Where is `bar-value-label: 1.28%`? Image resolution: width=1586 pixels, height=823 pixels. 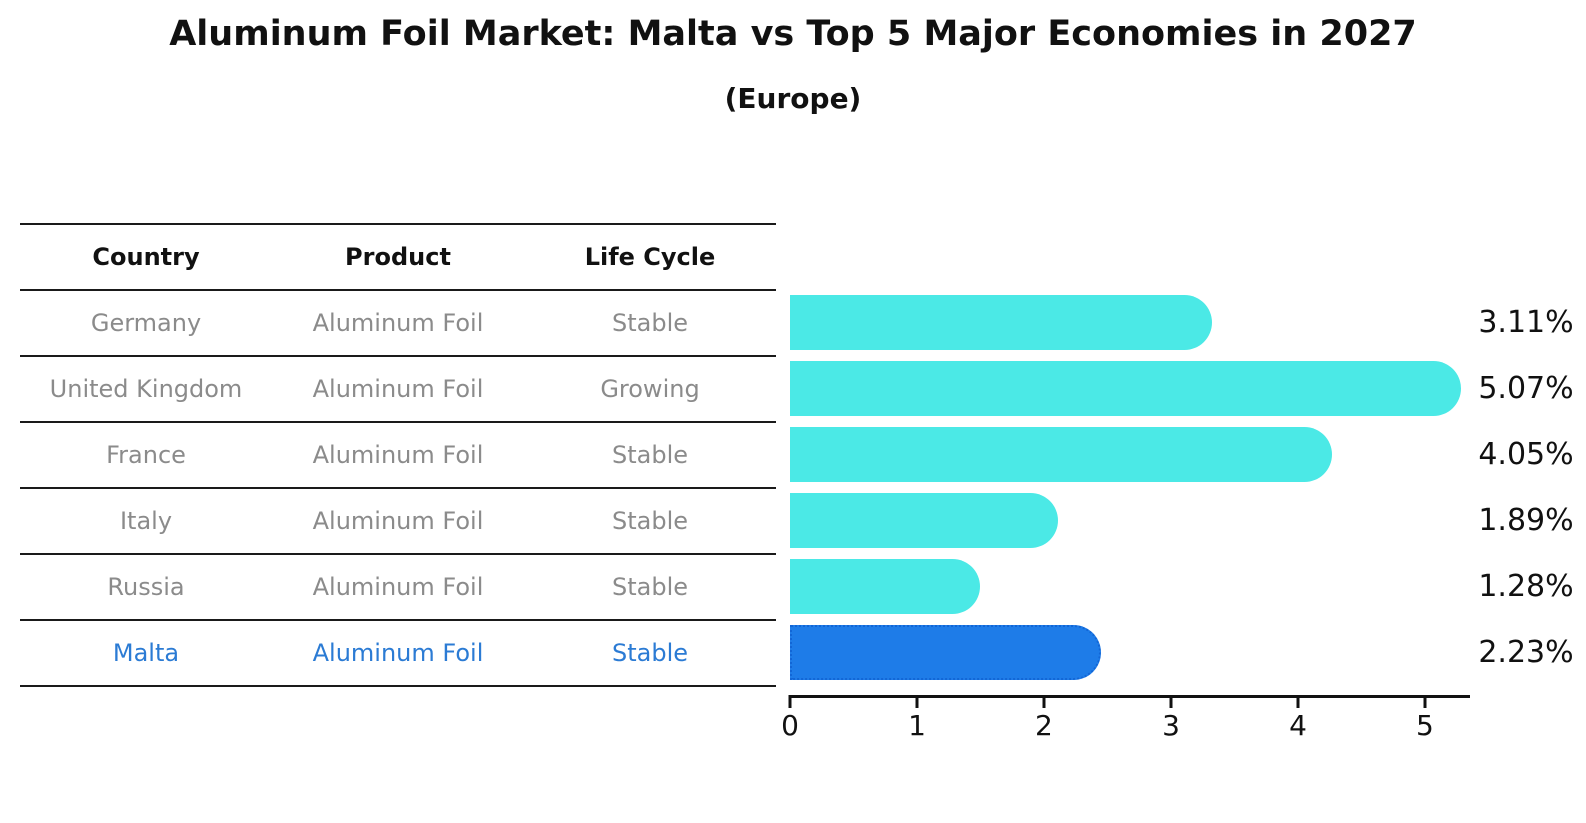 bar-value-label: 1.28% is located at coordinates (1526, 586).